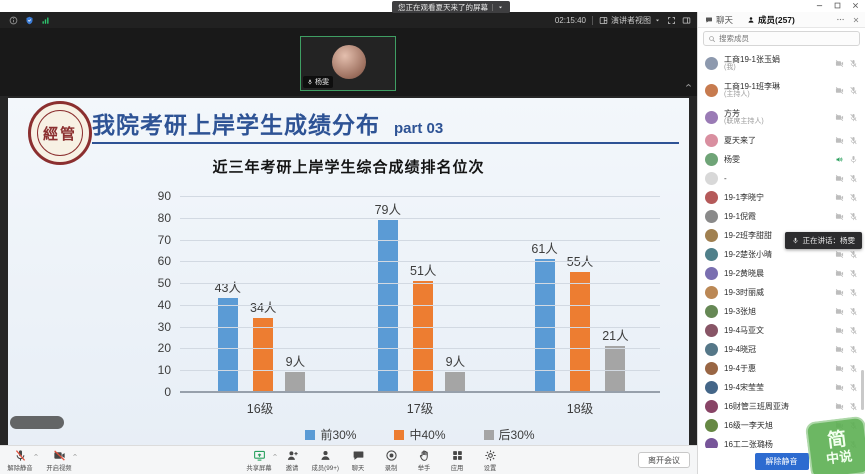 The height and width of the screenshot is (474, 865). What do you see at coordinates (837, 5) in the screenshot?
I see `maximize-icon` at bounding box center [837, 5].